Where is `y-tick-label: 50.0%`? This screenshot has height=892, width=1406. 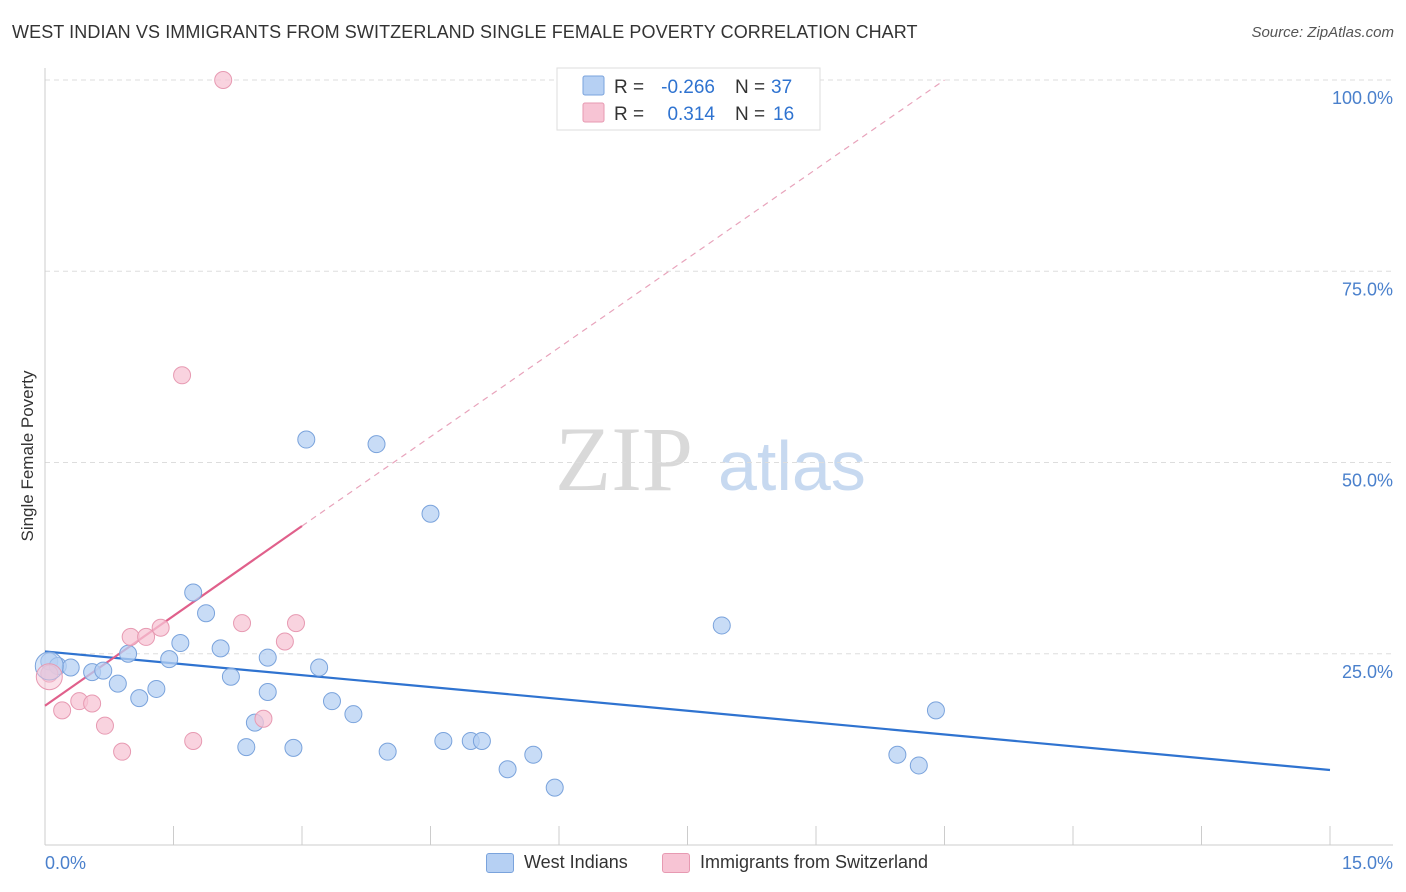
y-tick-label: 50.0% is located at coordinates (1367, 481).